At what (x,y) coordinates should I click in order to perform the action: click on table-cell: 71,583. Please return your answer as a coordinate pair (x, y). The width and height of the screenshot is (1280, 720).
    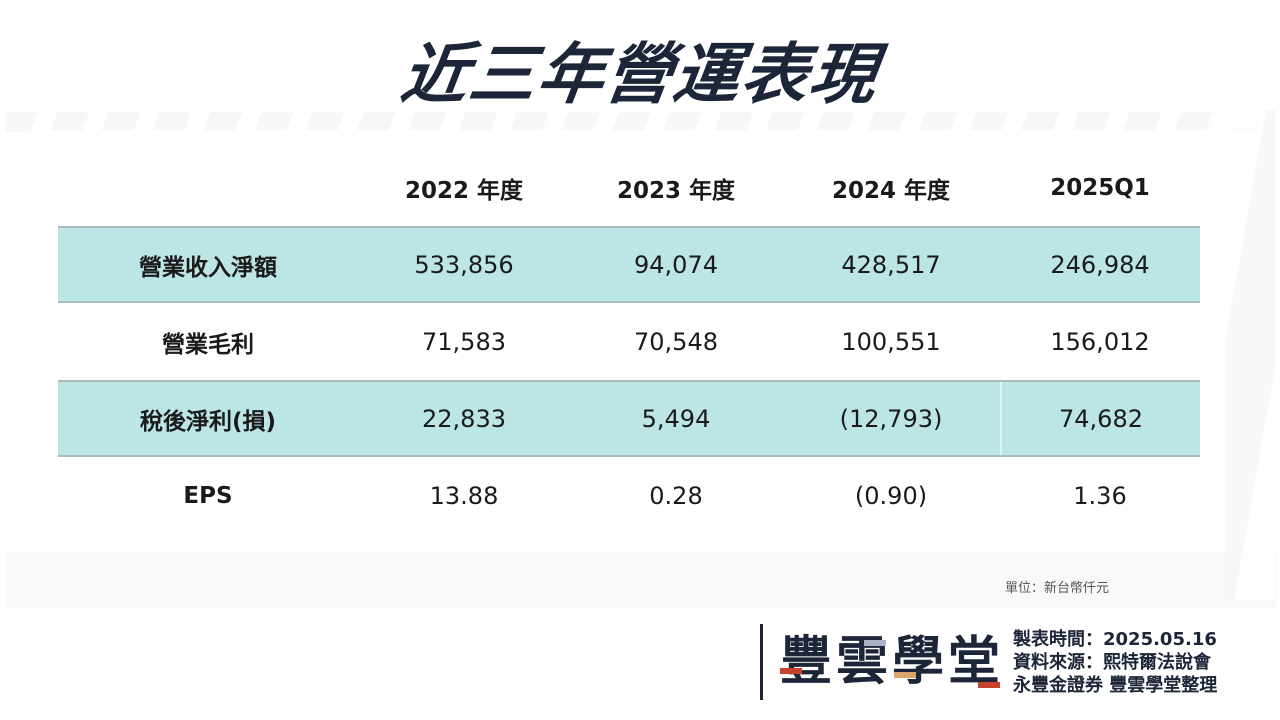
    Looking at the image, I should click on (464, 341).